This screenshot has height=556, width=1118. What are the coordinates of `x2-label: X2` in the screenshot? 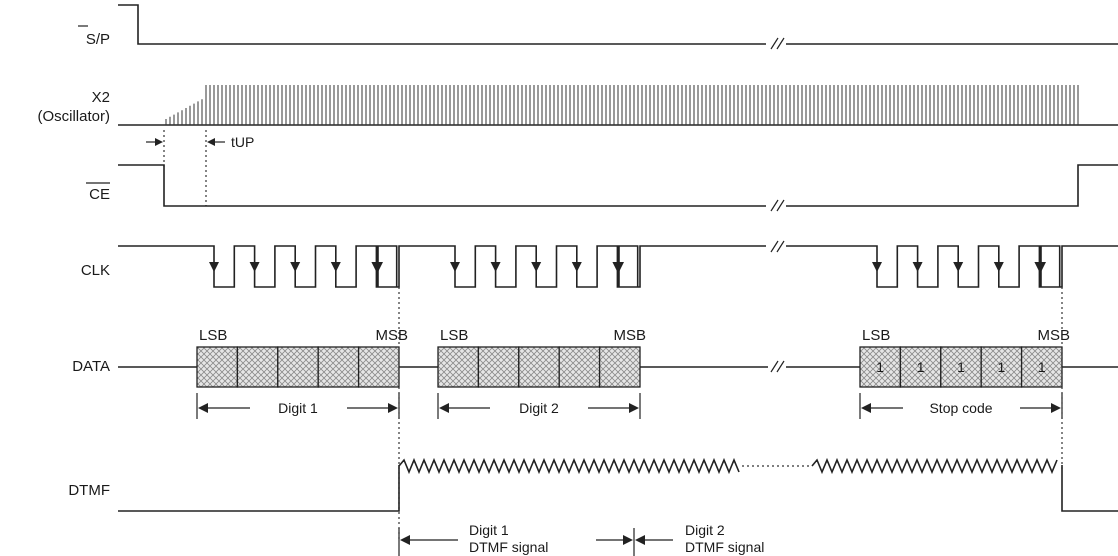 It's located at (101, 97).